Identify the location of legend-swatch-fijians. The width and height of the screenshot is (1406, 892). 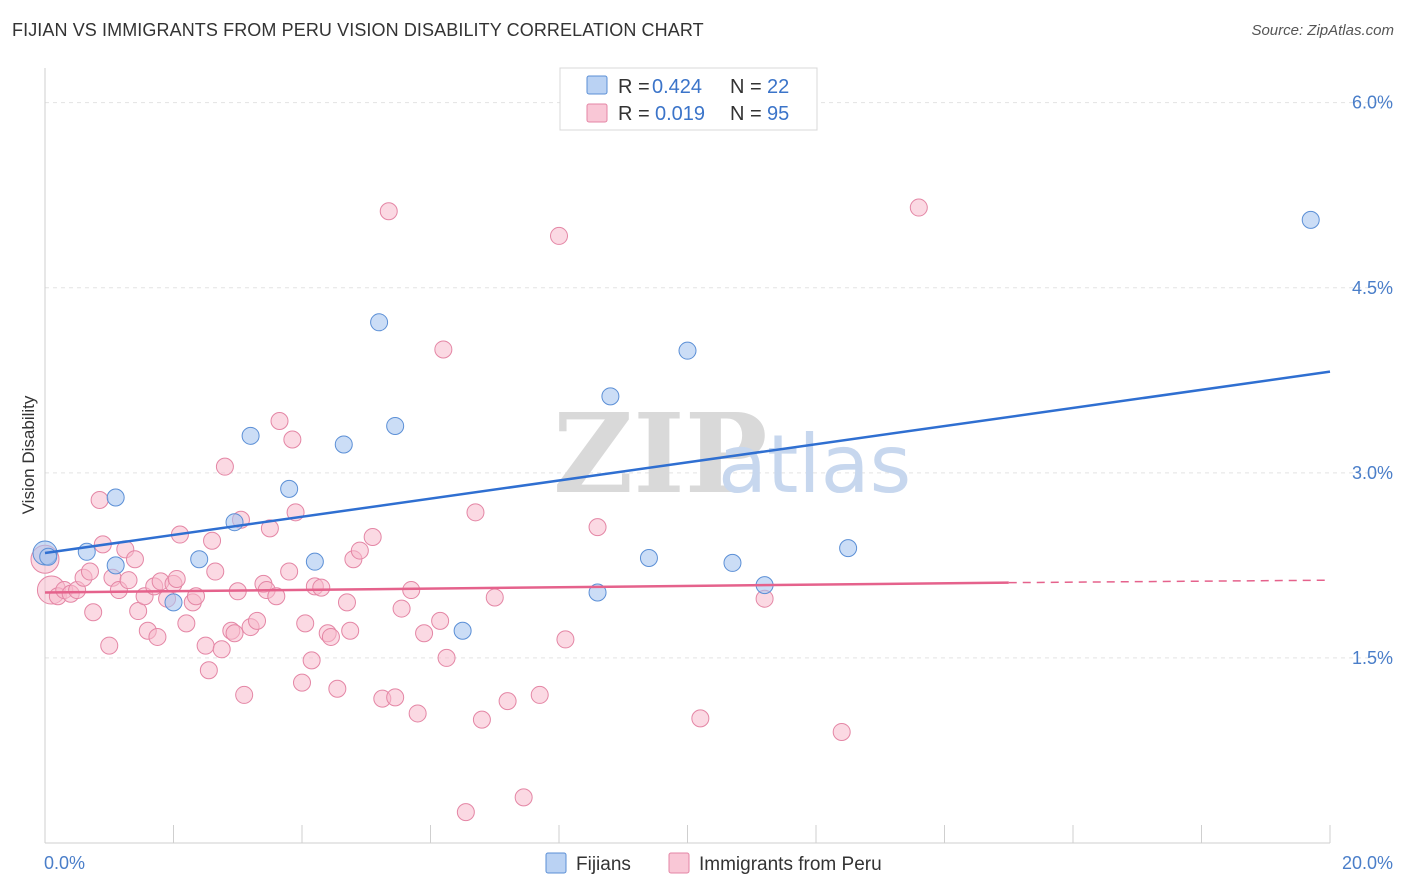
(597, 85).